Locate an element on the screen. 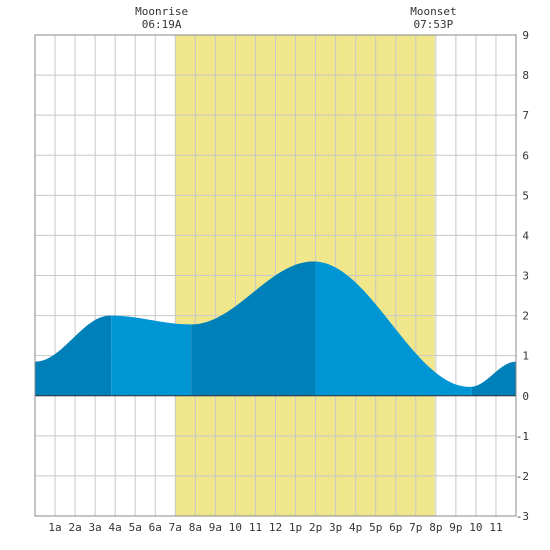 The width and height of the screenshot is (550, 550). y-tick-label: 9 is located at coordinates (525, 35).